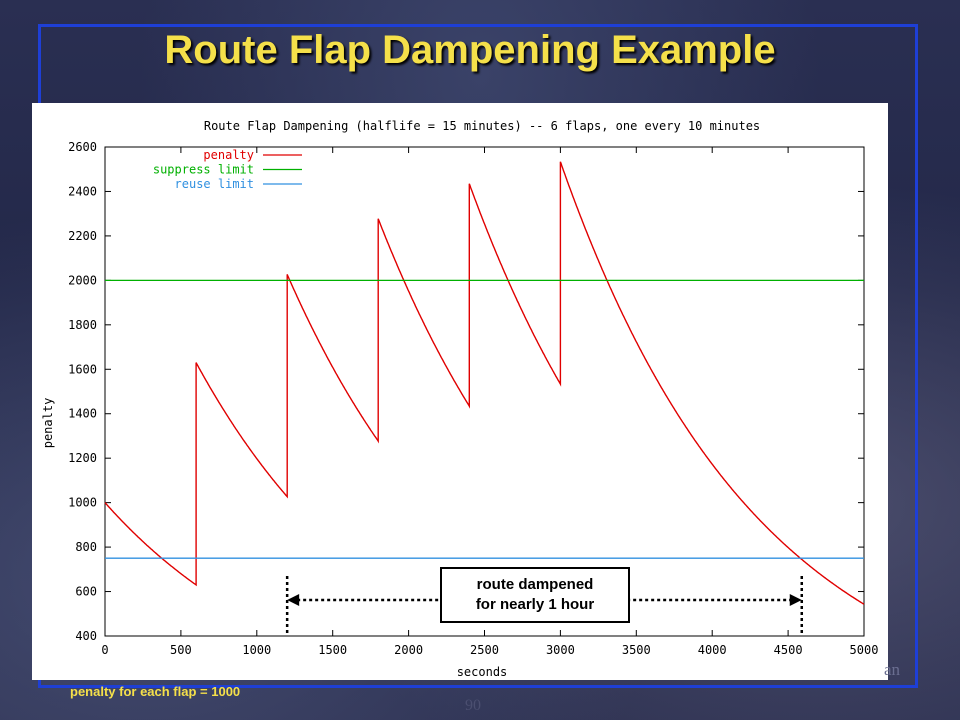 The image size is (960, 720). What do you see at coordinates (788, 650) in the screenshot?
I see `x-tick-label: 4500` at bounding box center [788, 650].